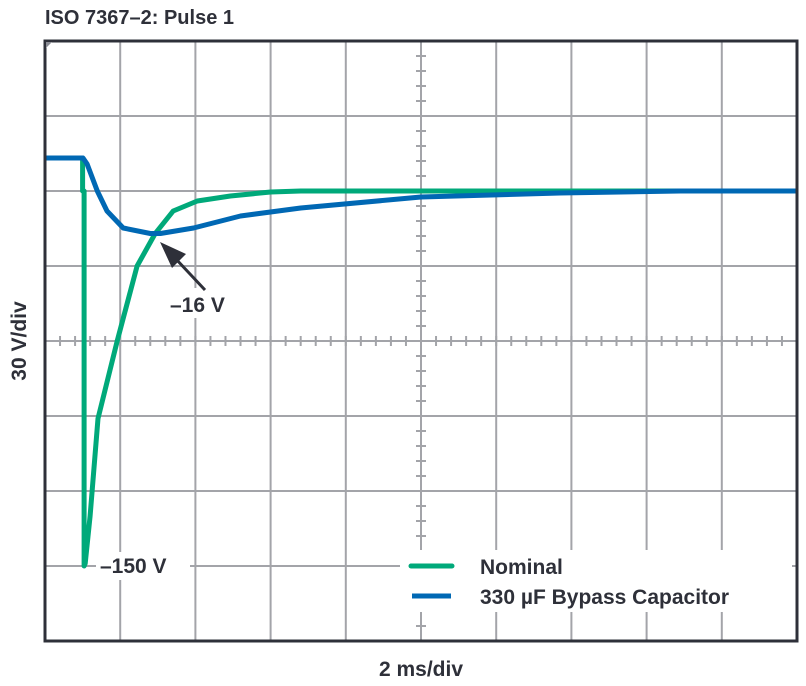 This screenshot has width=806, height=686. What do you see at coordinates (139, 18) in the screenshot?
I see `chart-title: ISO 7367–2: Pulse 1` at bounding box center [139, 18].